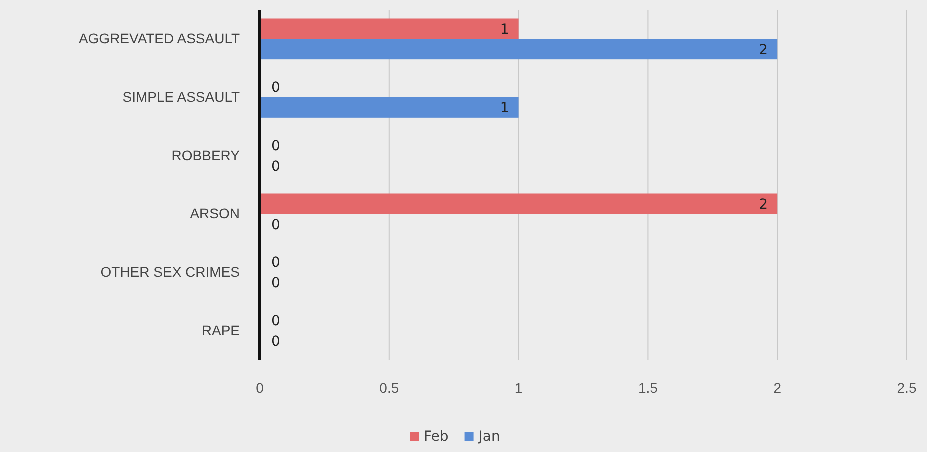 Image resolution: width=927 pixels, height=452 pixels. Describe the element at coordinates (489, 437) in the screenshot. I see `legend-label: Jan` at that location.